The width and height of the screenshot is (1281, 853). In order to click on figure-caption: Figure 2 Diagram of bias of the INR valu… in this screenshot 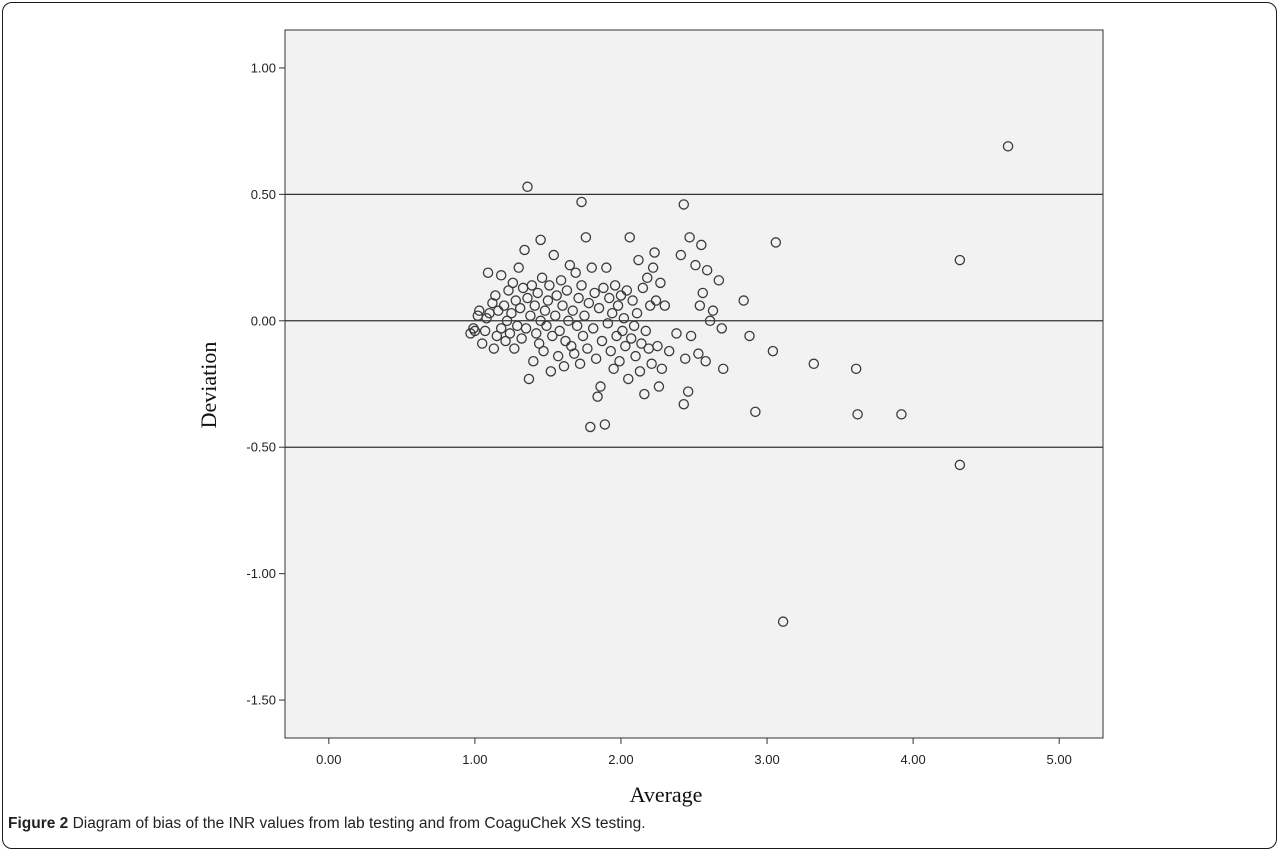, I will do `click(327, 824)`.